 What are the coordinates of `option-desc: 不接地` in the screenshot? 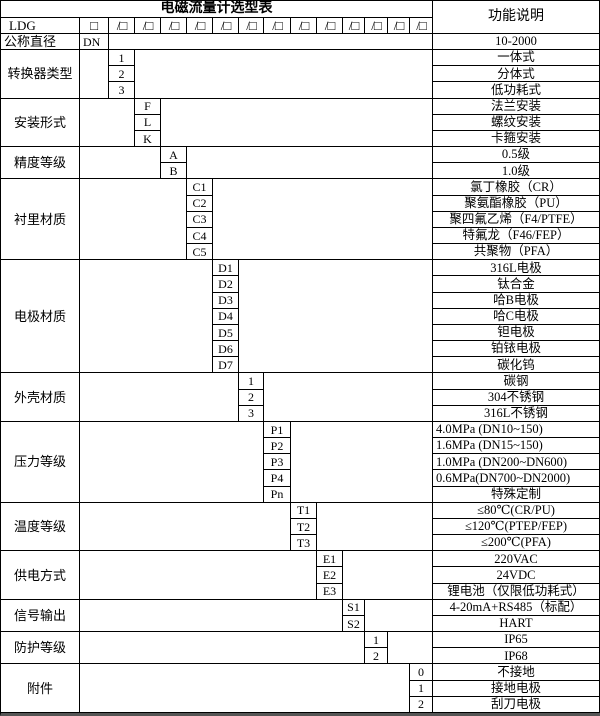 It's located at (516, 672).